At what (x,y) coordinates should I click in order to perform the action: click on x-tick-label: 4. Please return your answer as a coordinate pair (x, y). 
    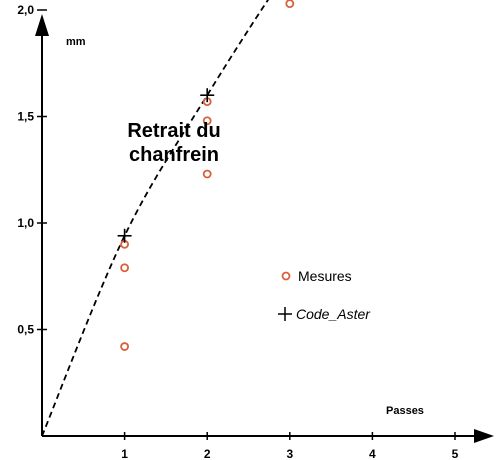
    Looking at the image, I should click on (372, 453).